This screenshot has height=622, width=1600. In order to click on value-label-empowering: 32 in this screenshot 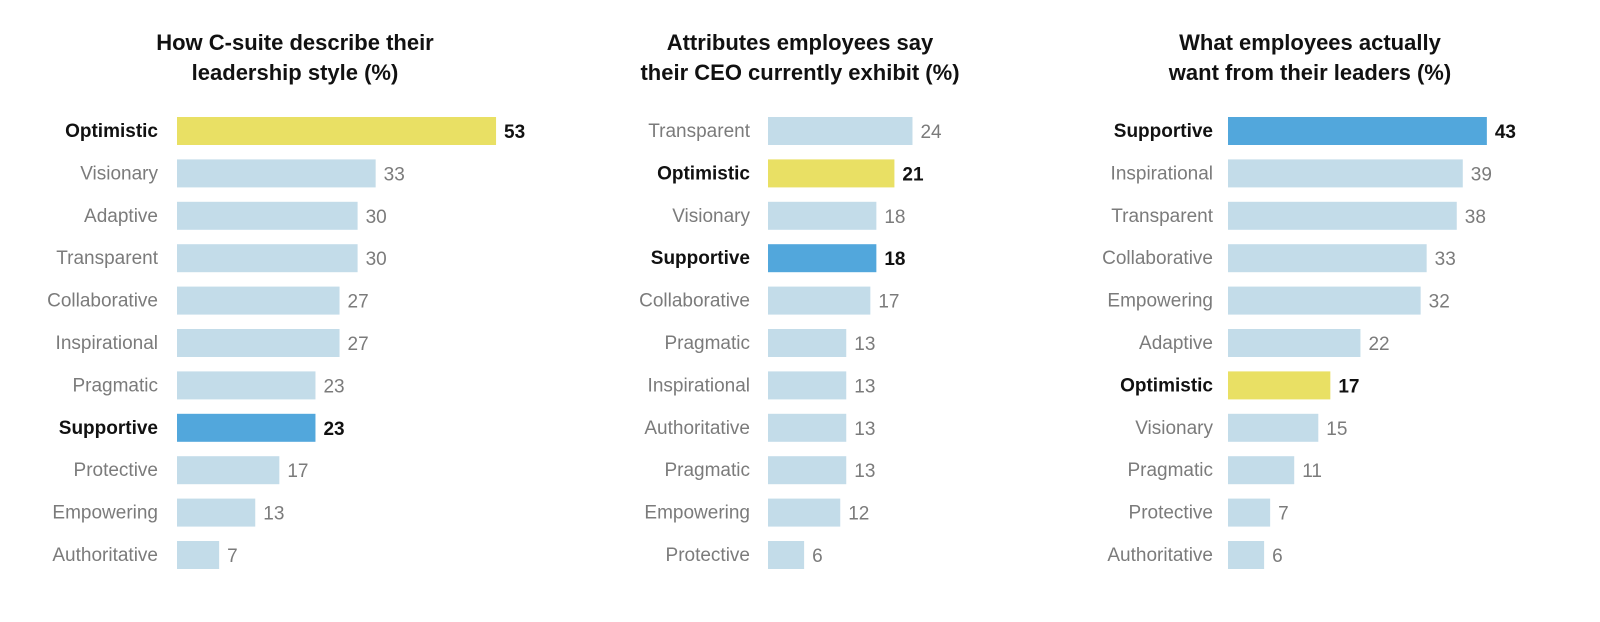, I will do `click(1439, 302)`.